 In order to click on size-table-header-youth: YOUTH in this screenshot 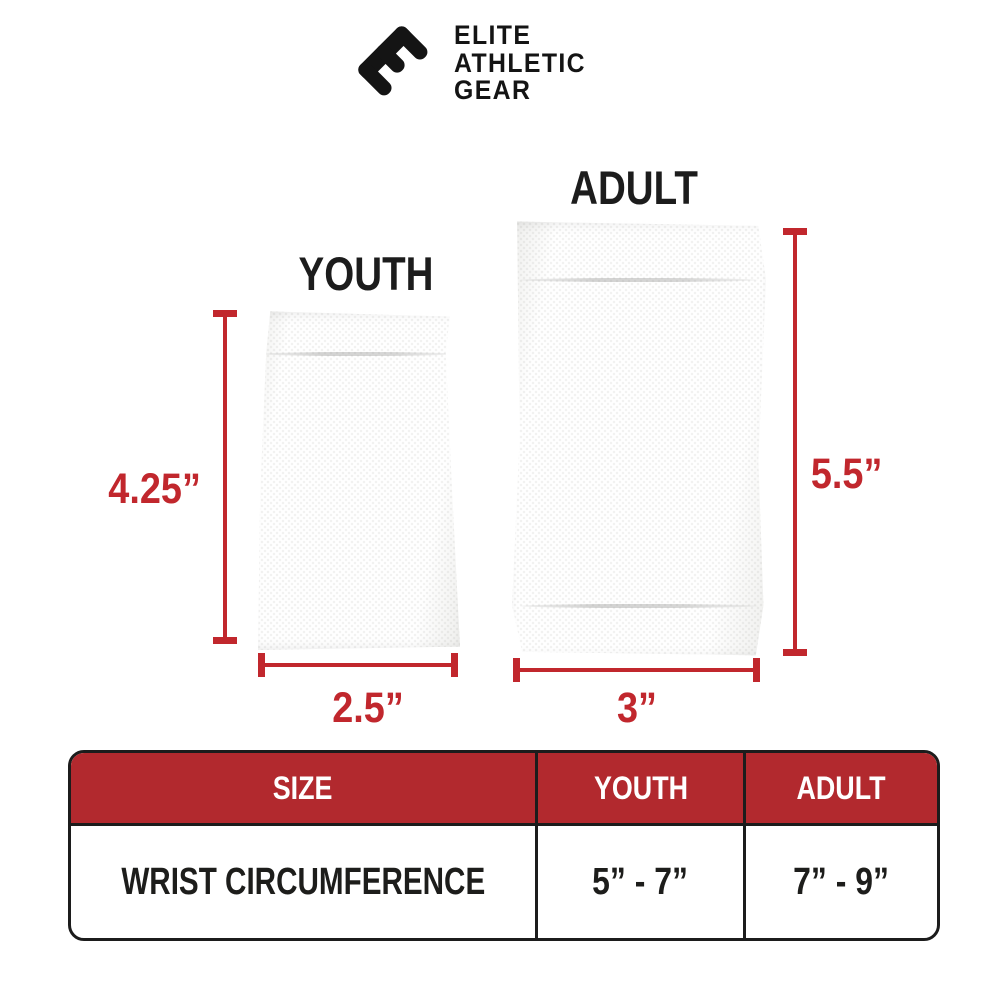, I will do `click(639, 788)`.